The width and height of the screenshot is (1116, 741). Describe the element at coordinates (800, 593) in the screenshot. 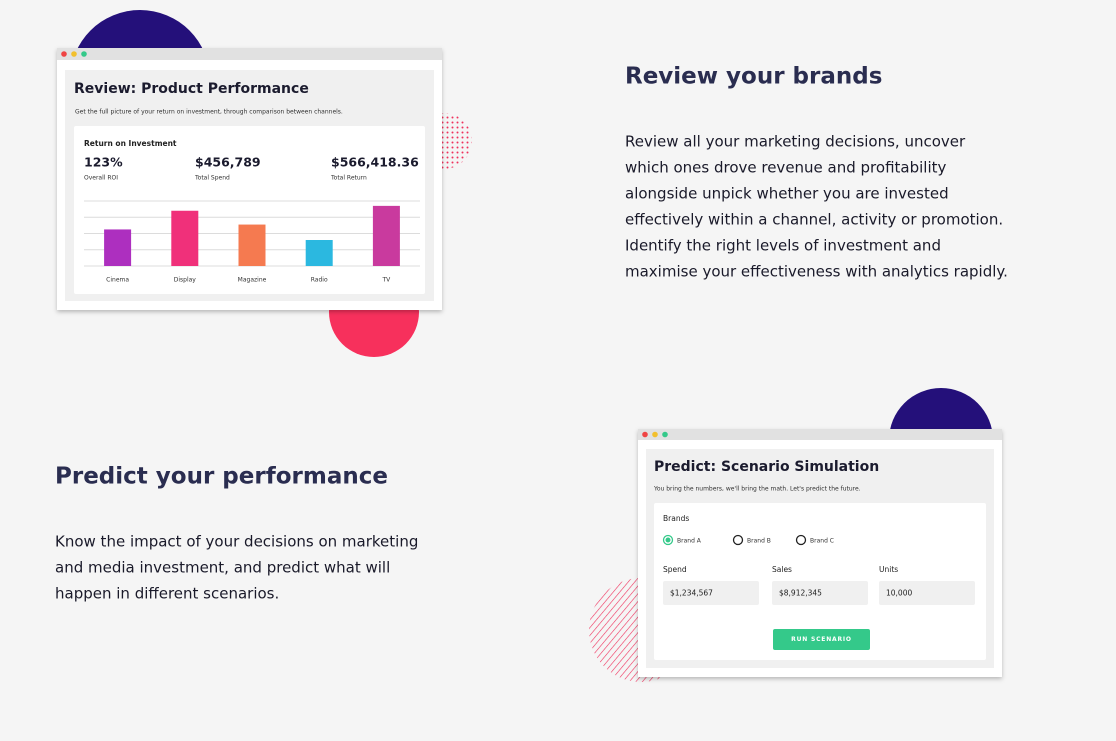

I see `input-value: $8,912,345` at that location.